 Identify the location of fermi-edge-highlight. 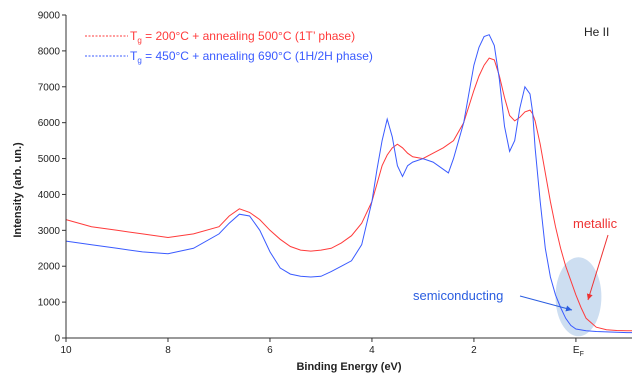
(578, 297).